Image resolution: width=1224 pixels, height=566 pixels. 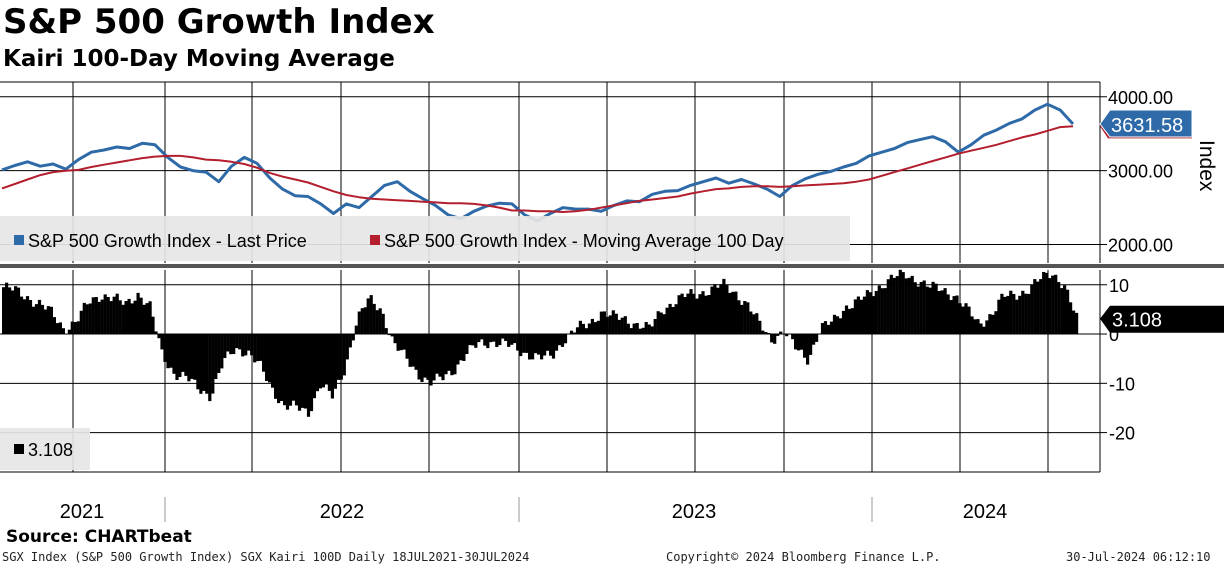 What do you see at coordinates (1140, 172) in the screenshot?
I see `y-tick-label: 3000.00` at bounding box center [1140, 172].